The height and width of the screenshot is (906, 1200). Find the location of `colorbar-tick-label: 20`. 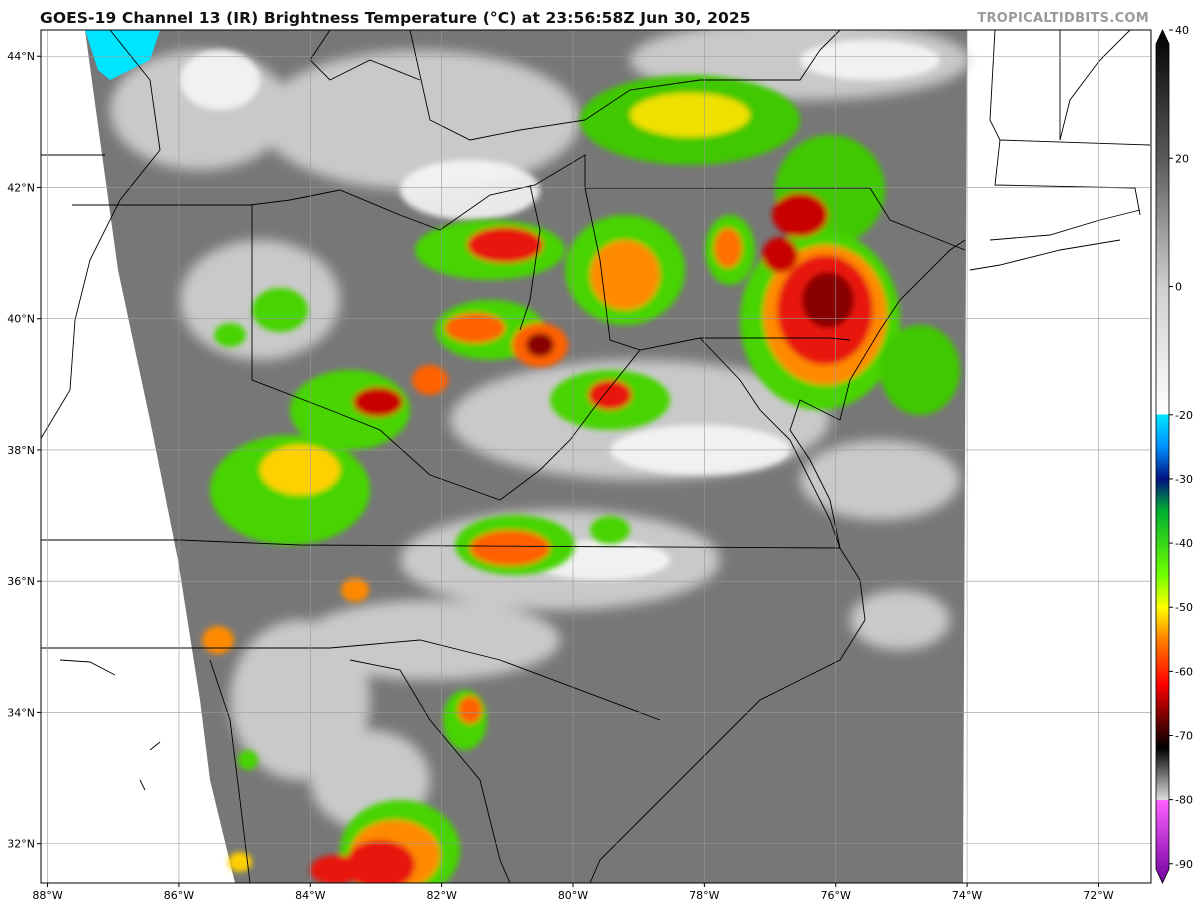

colorbar-tick-label: 20 is located at coordinates (1182, 158).